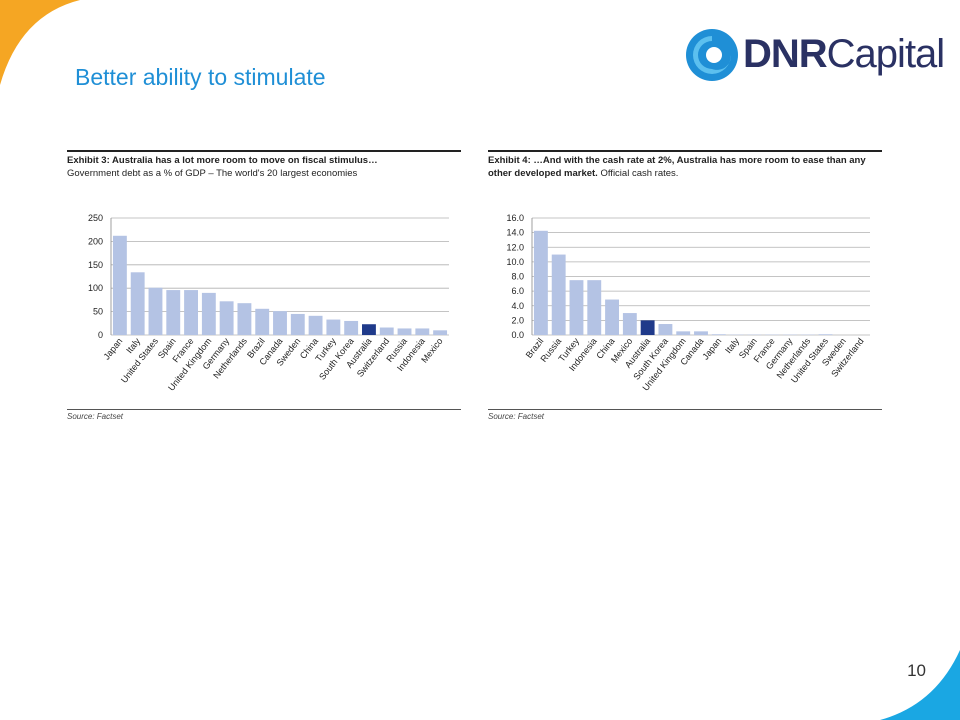  I want to click on bar-italy, so click(137, 303).